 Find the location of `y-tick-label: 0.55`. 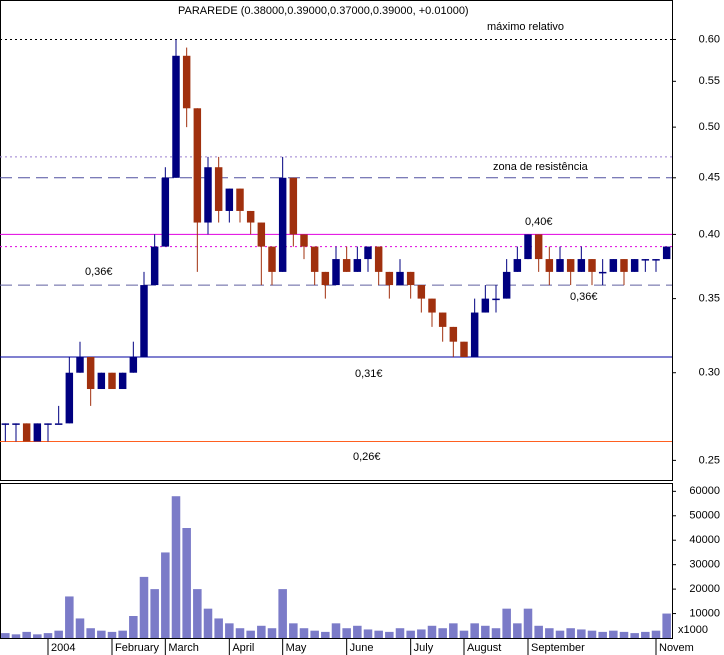

y-tick-label: 0.55 is located at coordinates (709, 81).